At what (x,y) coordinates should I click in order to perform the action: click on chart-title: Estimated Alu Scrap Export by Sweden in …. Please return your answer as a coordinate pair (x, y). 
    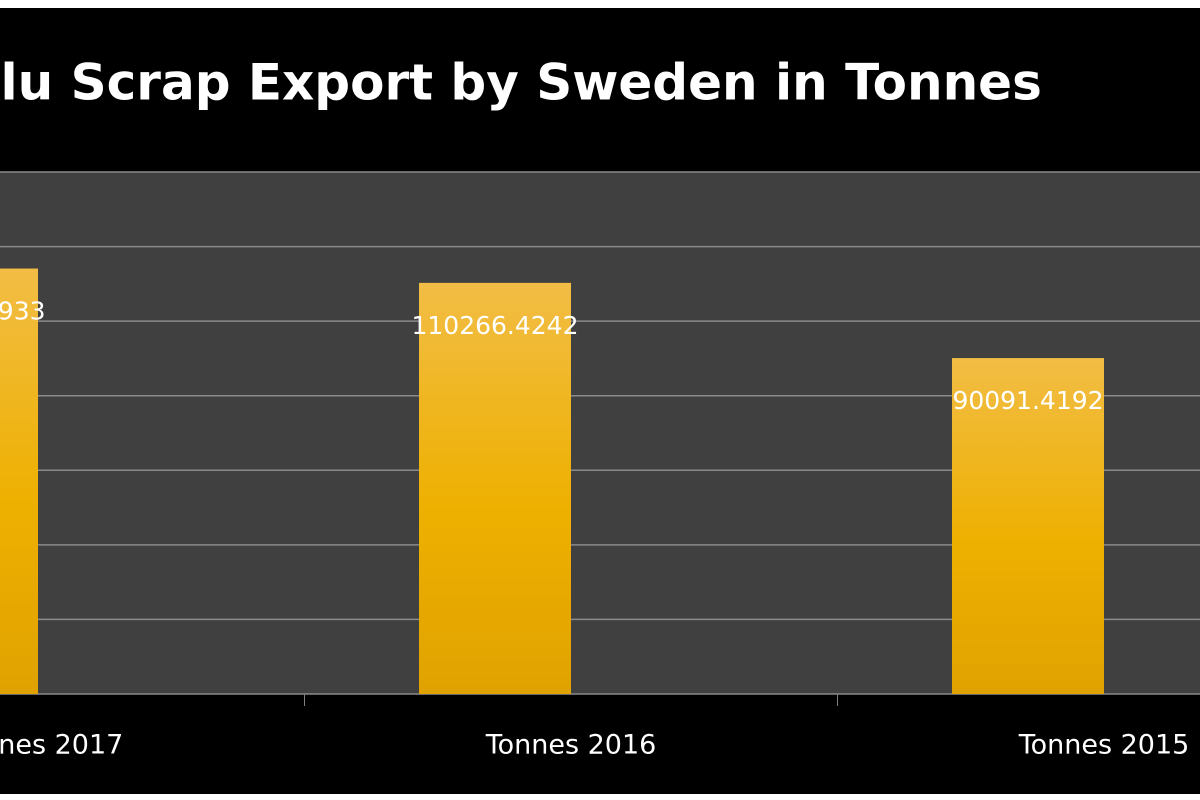
    Looking at the image, I should click on (521, 83).